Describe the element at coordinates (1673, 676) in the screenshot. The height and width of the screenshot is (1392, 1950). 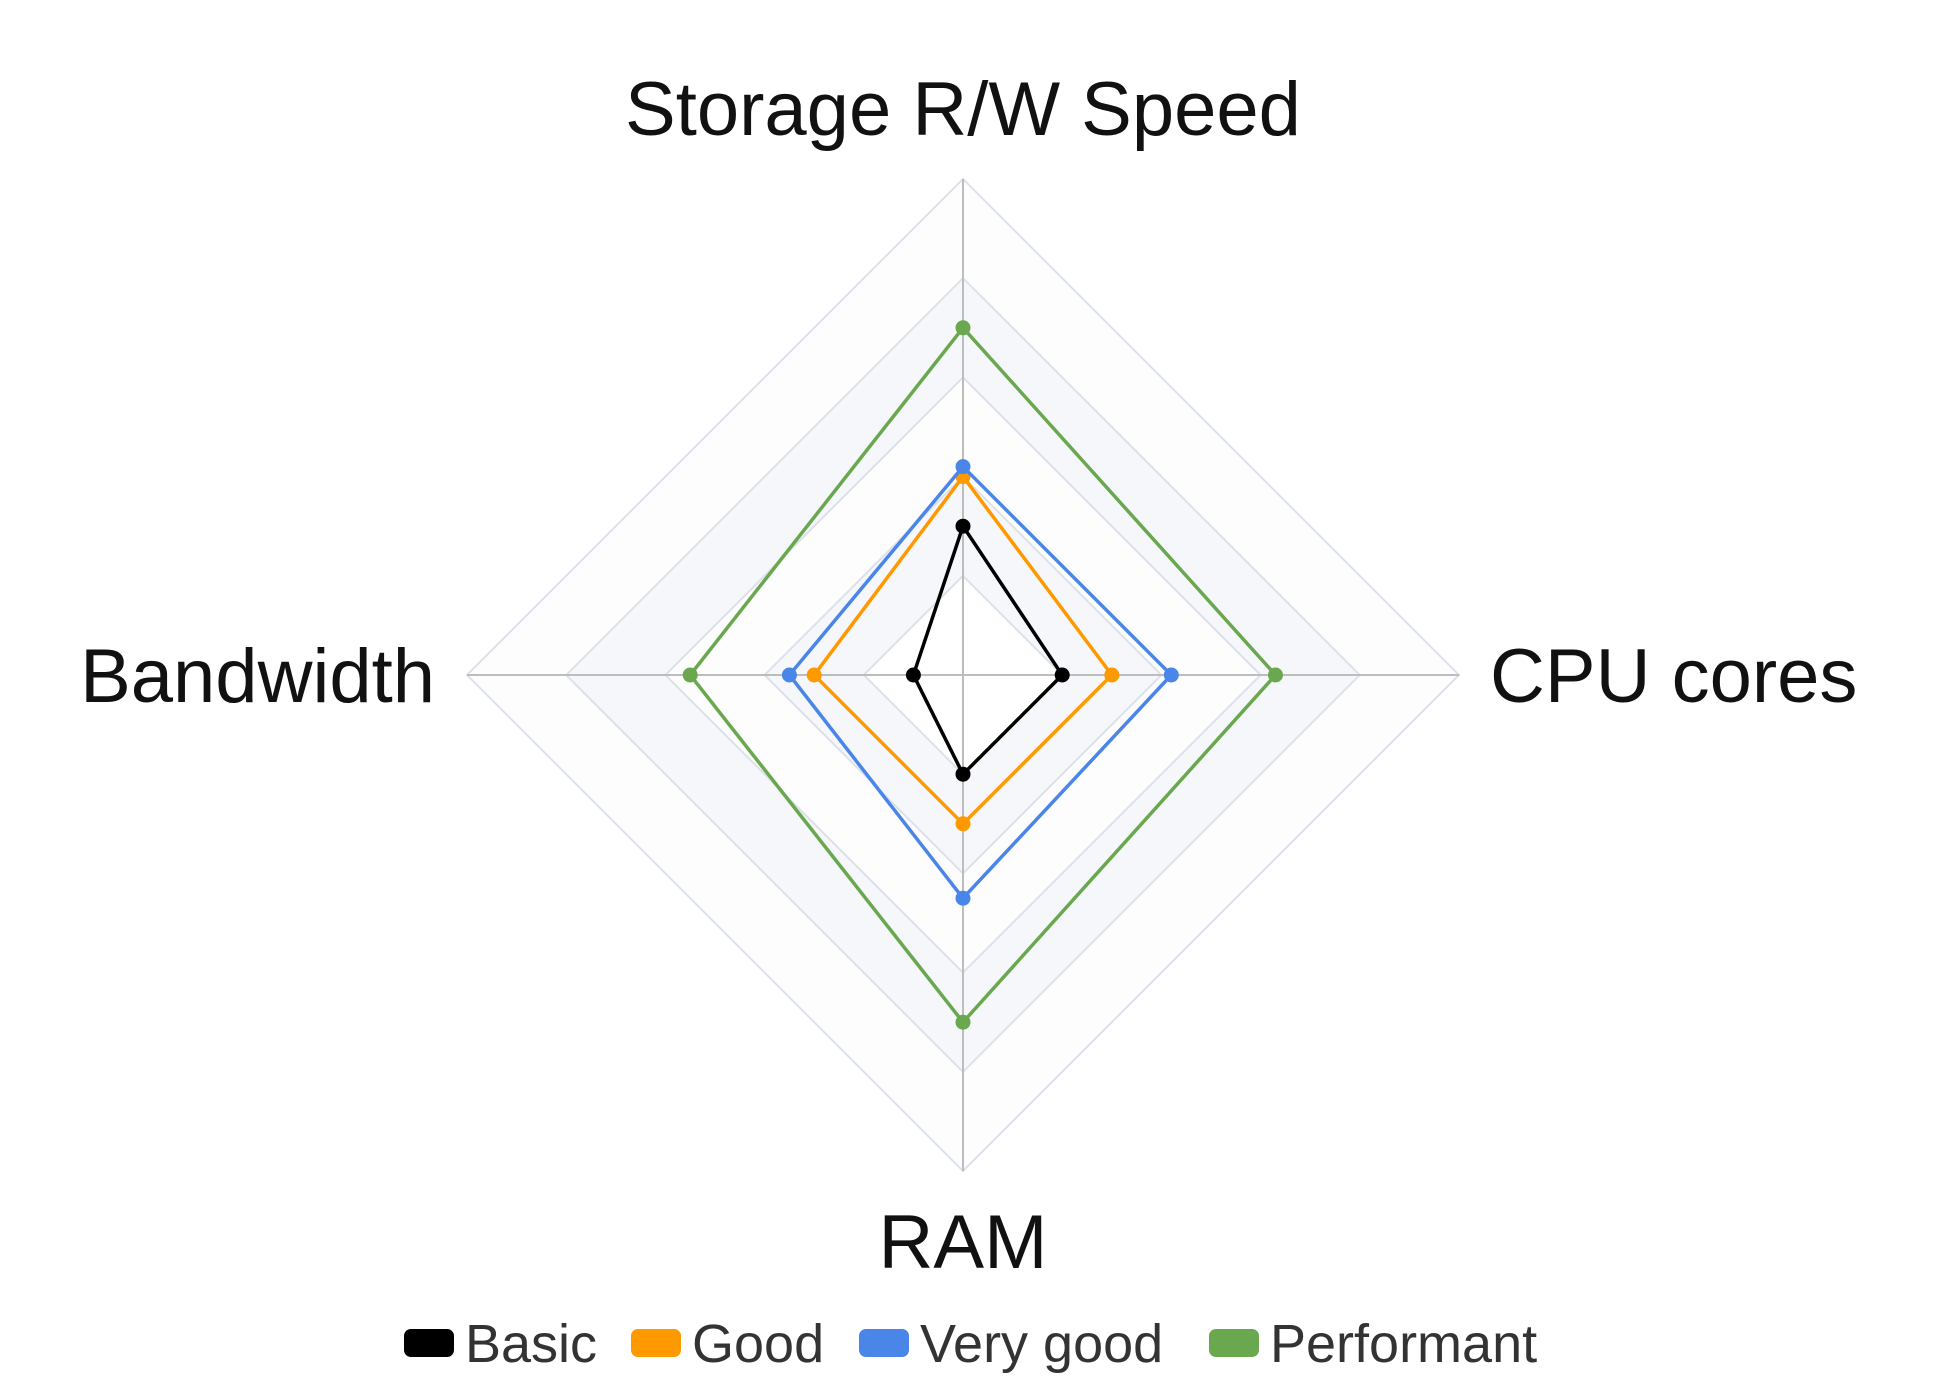
I see `axis-label-cpu: CPU cores` at that location.